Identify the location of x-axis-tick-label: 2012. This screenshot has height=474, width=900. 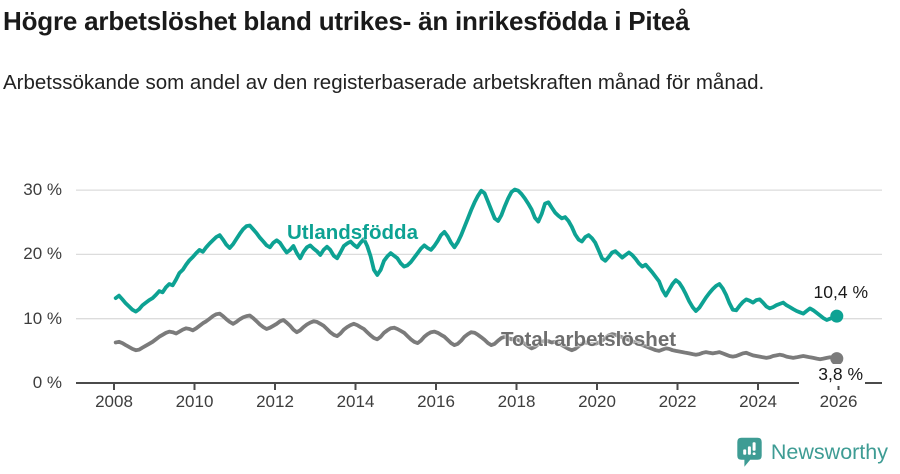
(275, 401).